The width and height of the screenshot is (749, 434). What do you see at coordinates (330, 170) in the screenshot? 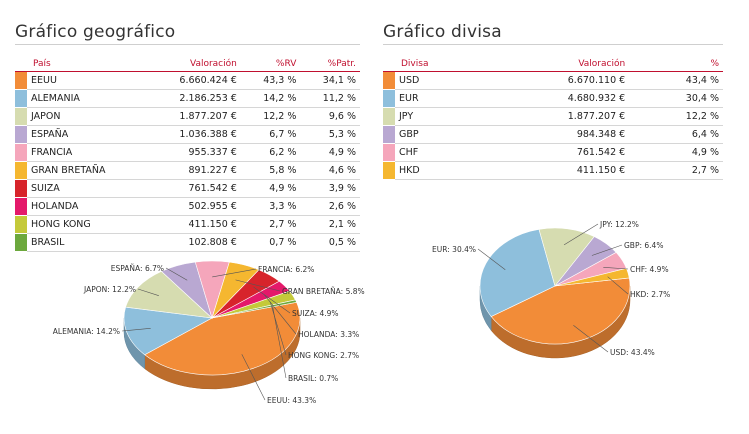
I see `cell-patr: 4,6 %` at bounding box center [330, 170].